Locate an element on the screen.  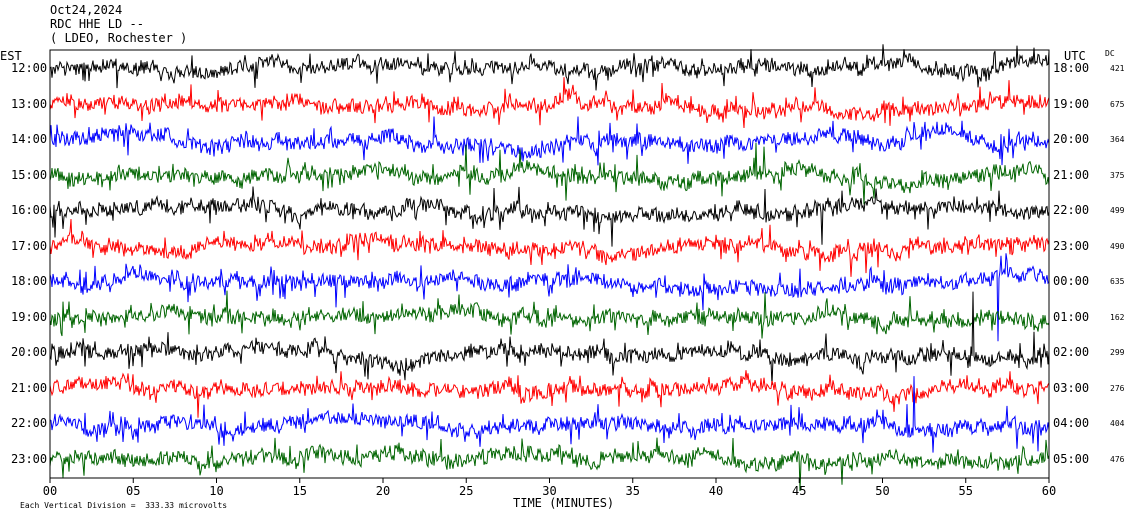
dc-offset-value: 635 is located at coordinates (1117, 281).